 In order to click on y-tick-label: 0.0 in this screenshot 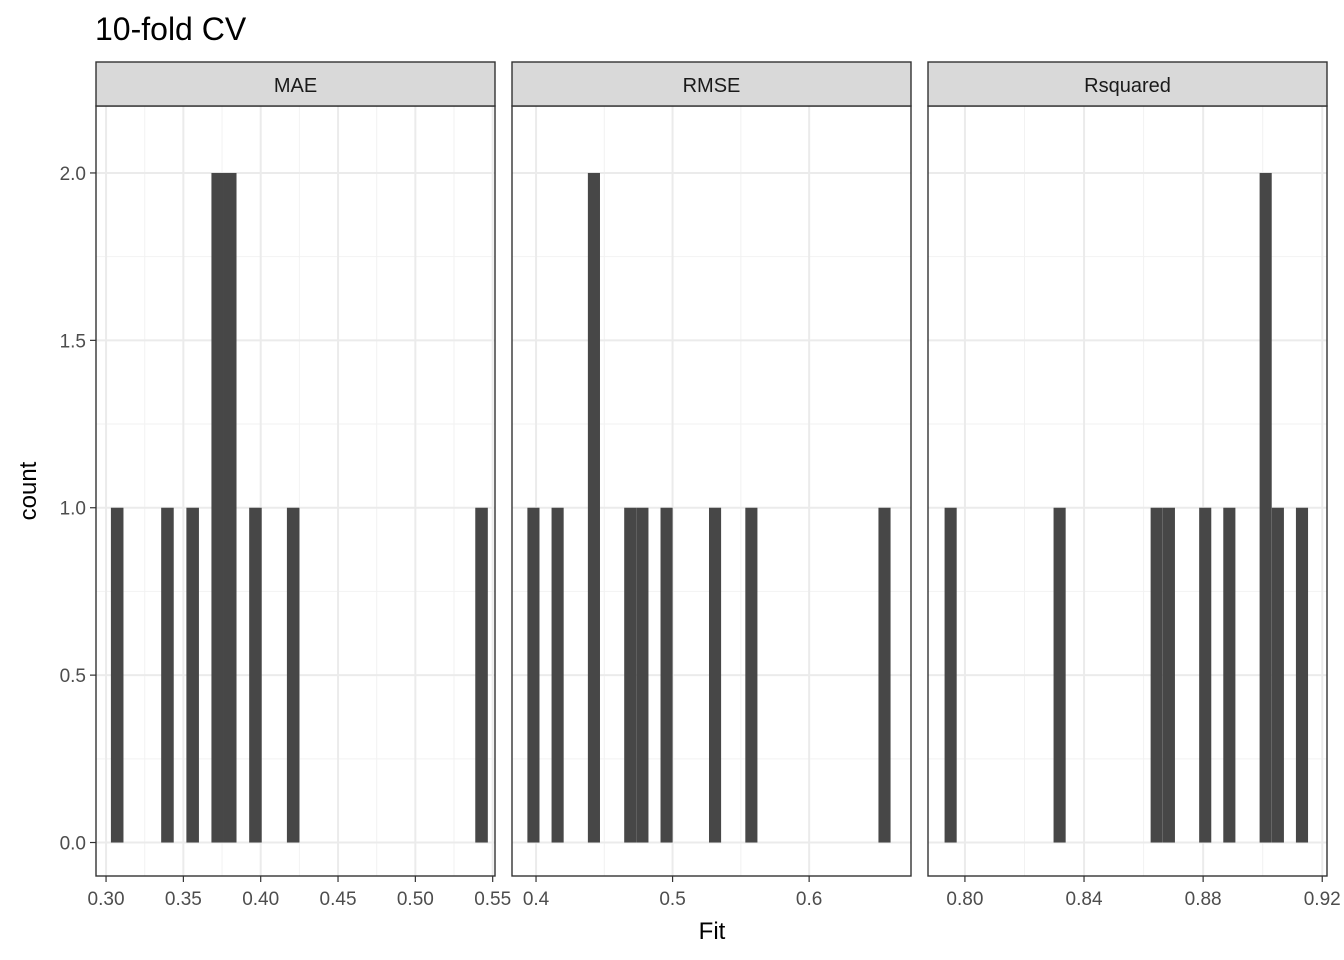, I will do `click(73, 844)`.